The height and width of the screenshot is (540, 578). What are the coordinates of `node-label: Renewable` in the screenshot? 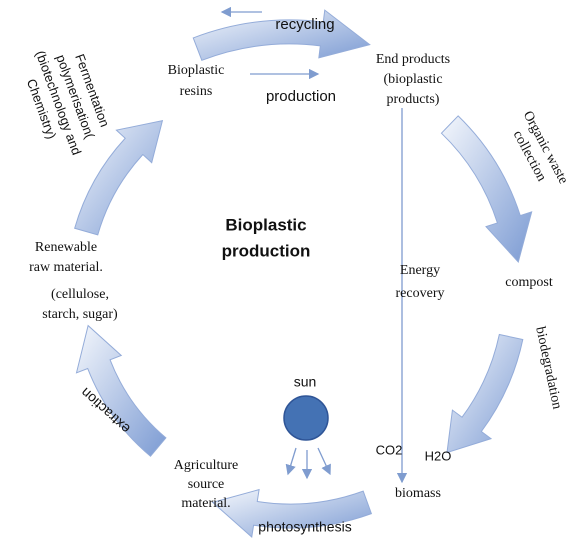 It's located at (66, 247).